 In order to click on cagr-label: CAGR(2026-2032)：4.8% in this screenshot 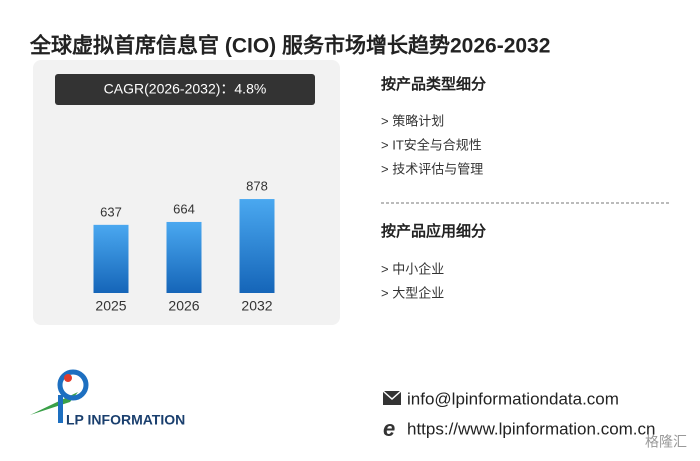, I will do `click(185, 89)`.